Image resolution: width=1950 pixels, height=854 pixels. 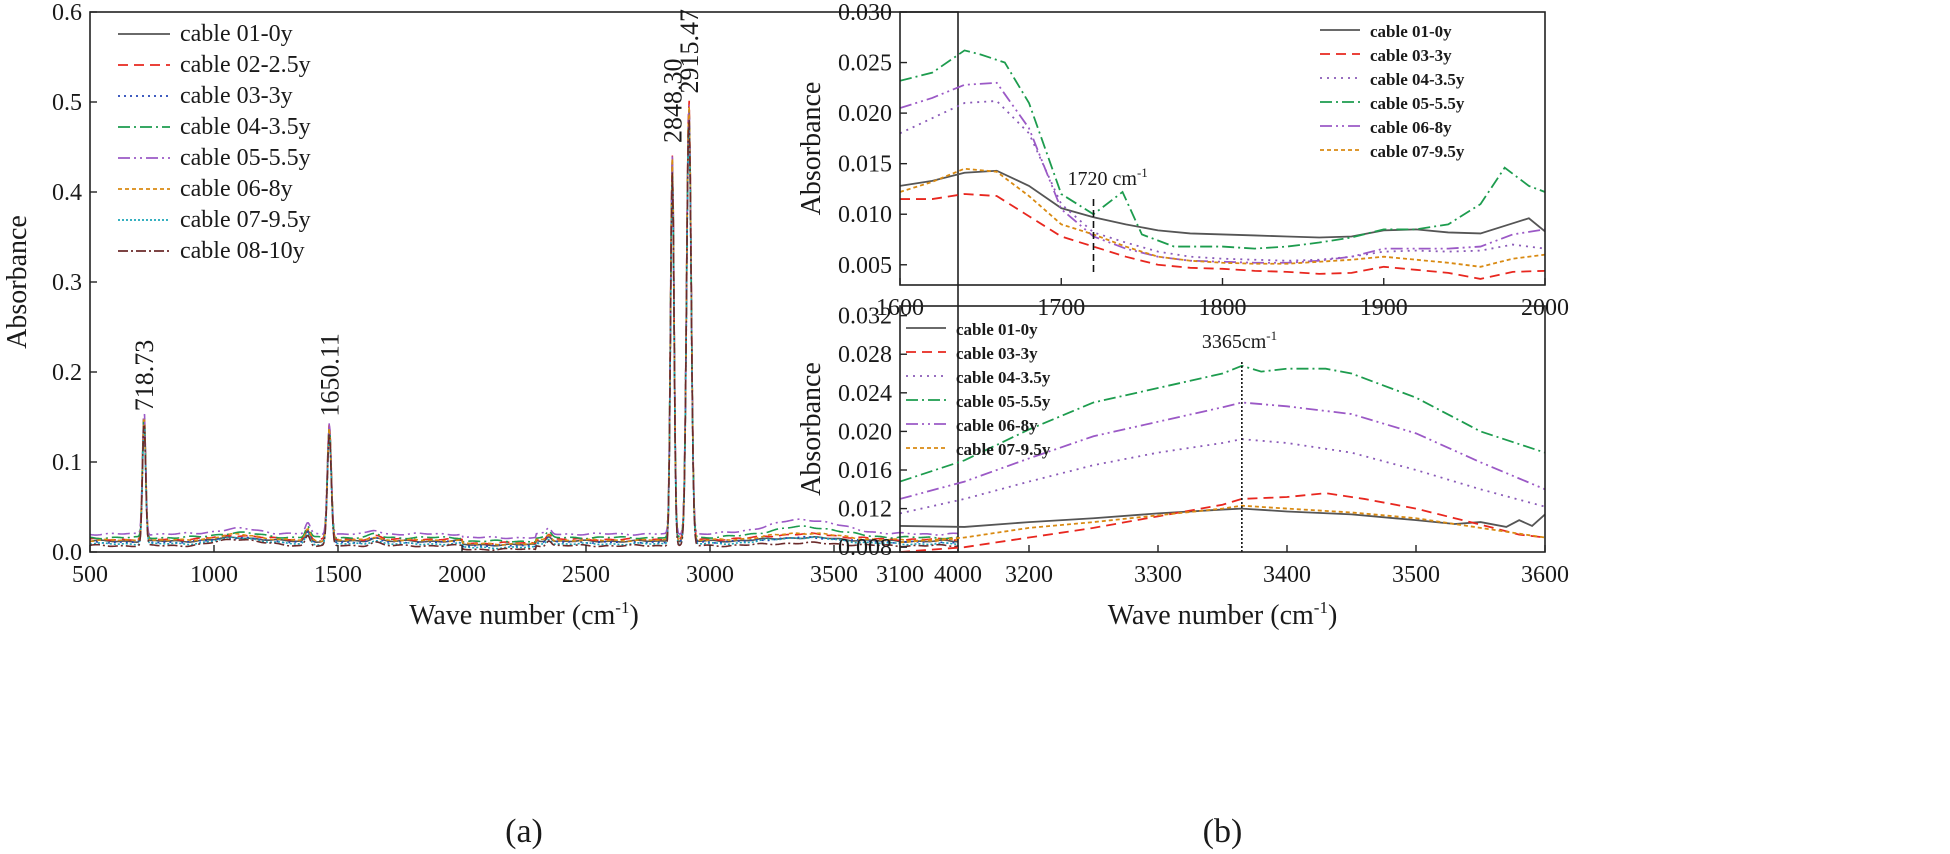 What do you see at coordinates (245, 65) in the screenshot?
I see `legend-label: cable 02-2.5y` at bounding box center [245, 65].